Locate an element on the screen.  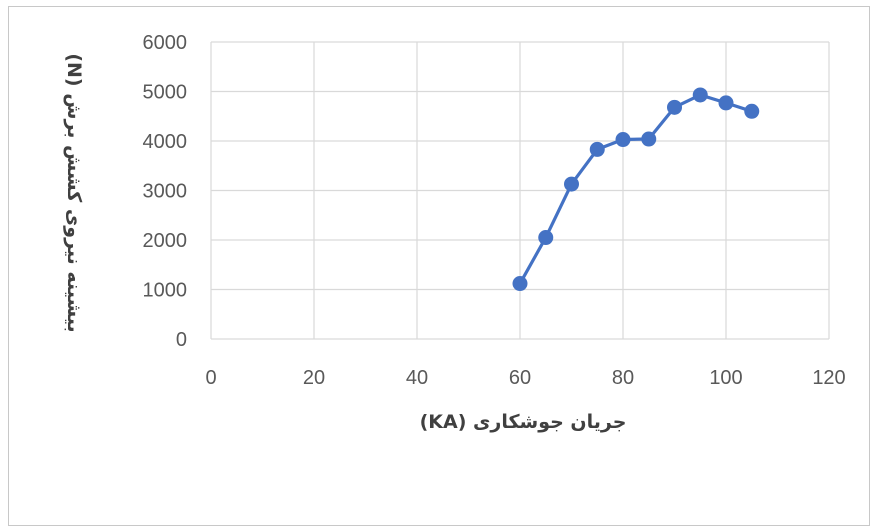
y-tick-label: 5000 is located at coordinates (165, 93).